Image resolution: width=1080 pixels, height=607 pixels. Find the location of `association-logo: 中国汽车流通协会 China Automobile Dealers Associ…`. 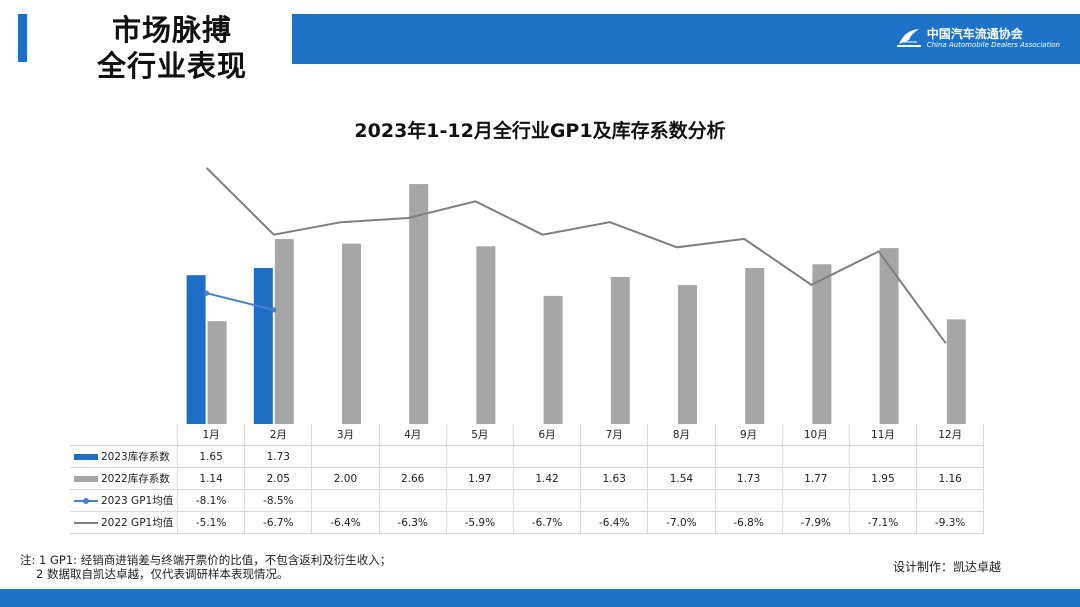

association-logo: 中国汽车流通协会 China Automobile Dealers Associ… is located at coordinates (977, 38).